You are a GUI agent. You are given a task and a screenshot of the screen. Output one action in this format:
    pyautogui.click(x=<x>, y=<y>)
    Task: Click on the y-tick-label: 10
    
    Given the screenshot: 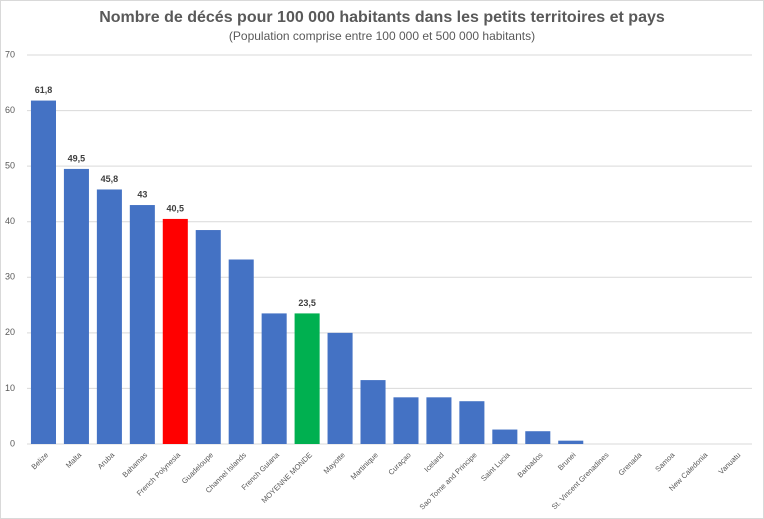 What is the action you would take?
    pyautogui.click(x=10, y=388)
    